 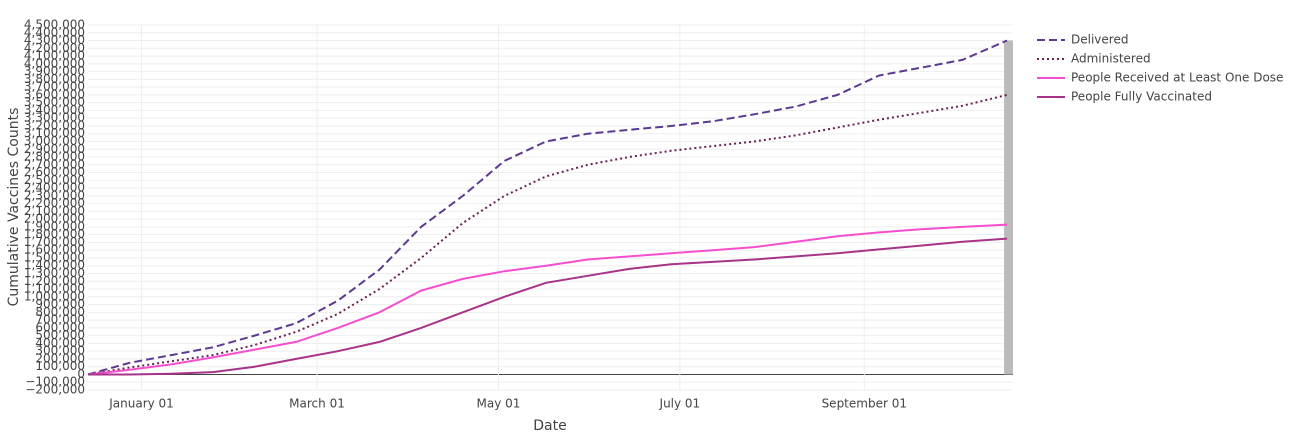 What do you see at coordinates (54, 195) in the screenshot?
I see `y-tick-label: 2,300,000` at bounding box center [54, 195].